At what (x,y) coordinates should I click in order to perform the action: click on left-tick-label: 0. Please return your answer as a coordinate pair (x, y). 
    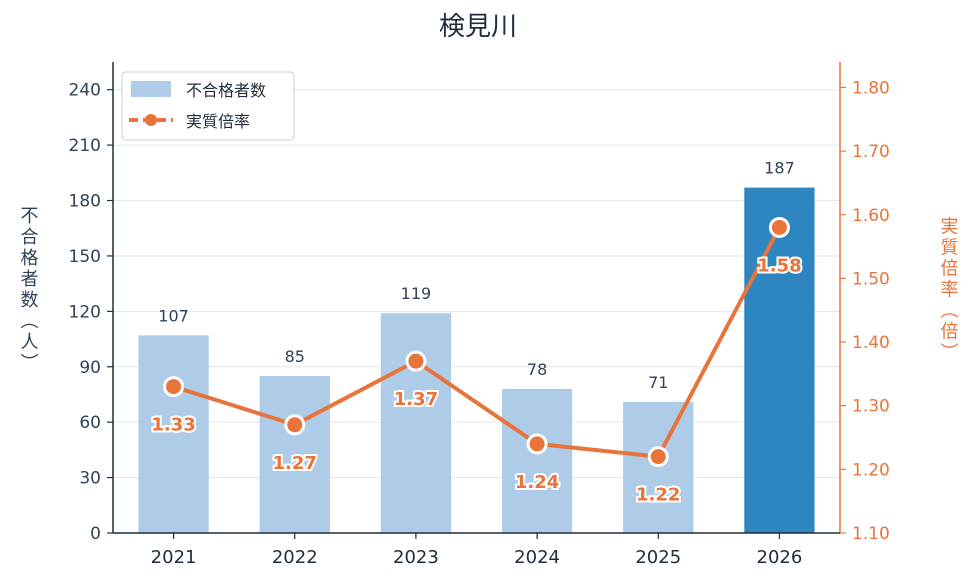
    Looking at the image, I should click on (95, 534).